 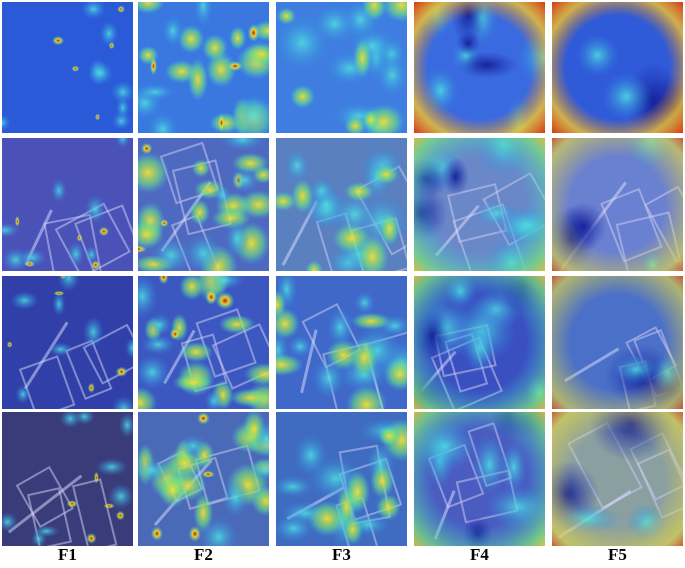 What do you see at coordinates (617, 554) in the screenshot?
I see `column-label: F5` at bounding box center [617, 554].